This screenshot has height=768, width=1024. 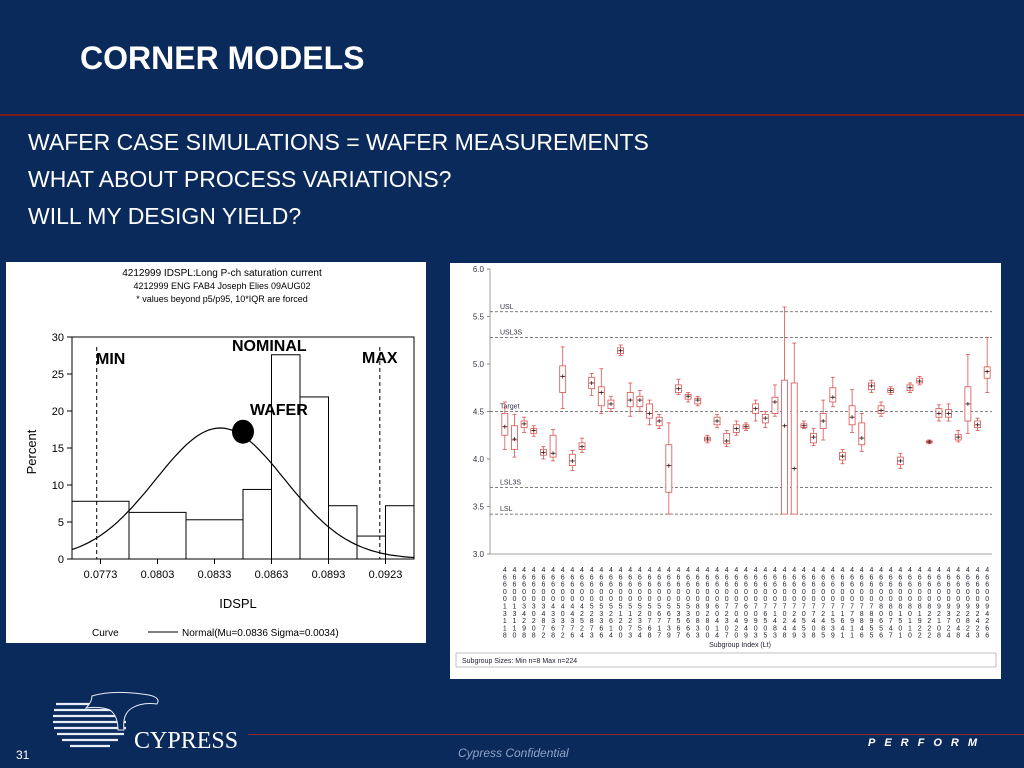 I want to click on reference-line-label: LSL, so click(x=506, y=509).